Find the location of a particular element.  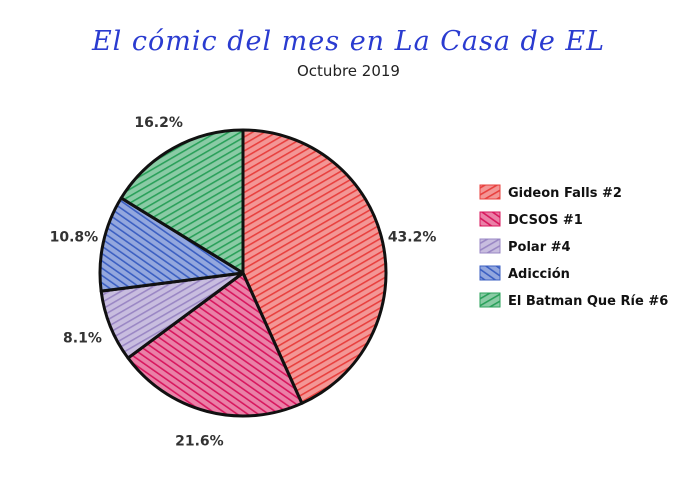

legend-label-polar-4: Polar #4 is located at coordinates (539, 247).